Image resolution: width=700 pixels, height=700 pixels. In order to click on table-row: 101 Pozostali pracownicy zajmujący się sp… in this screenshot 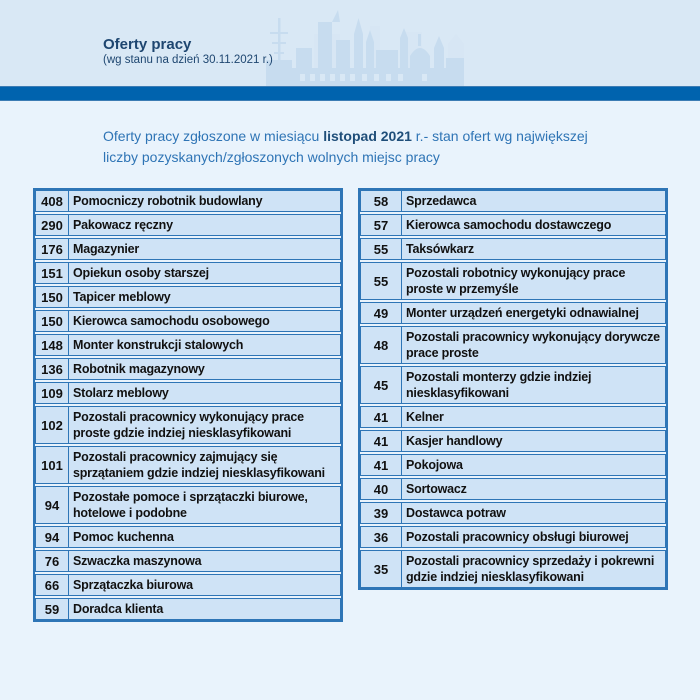, I will do `click(188, 465)`.